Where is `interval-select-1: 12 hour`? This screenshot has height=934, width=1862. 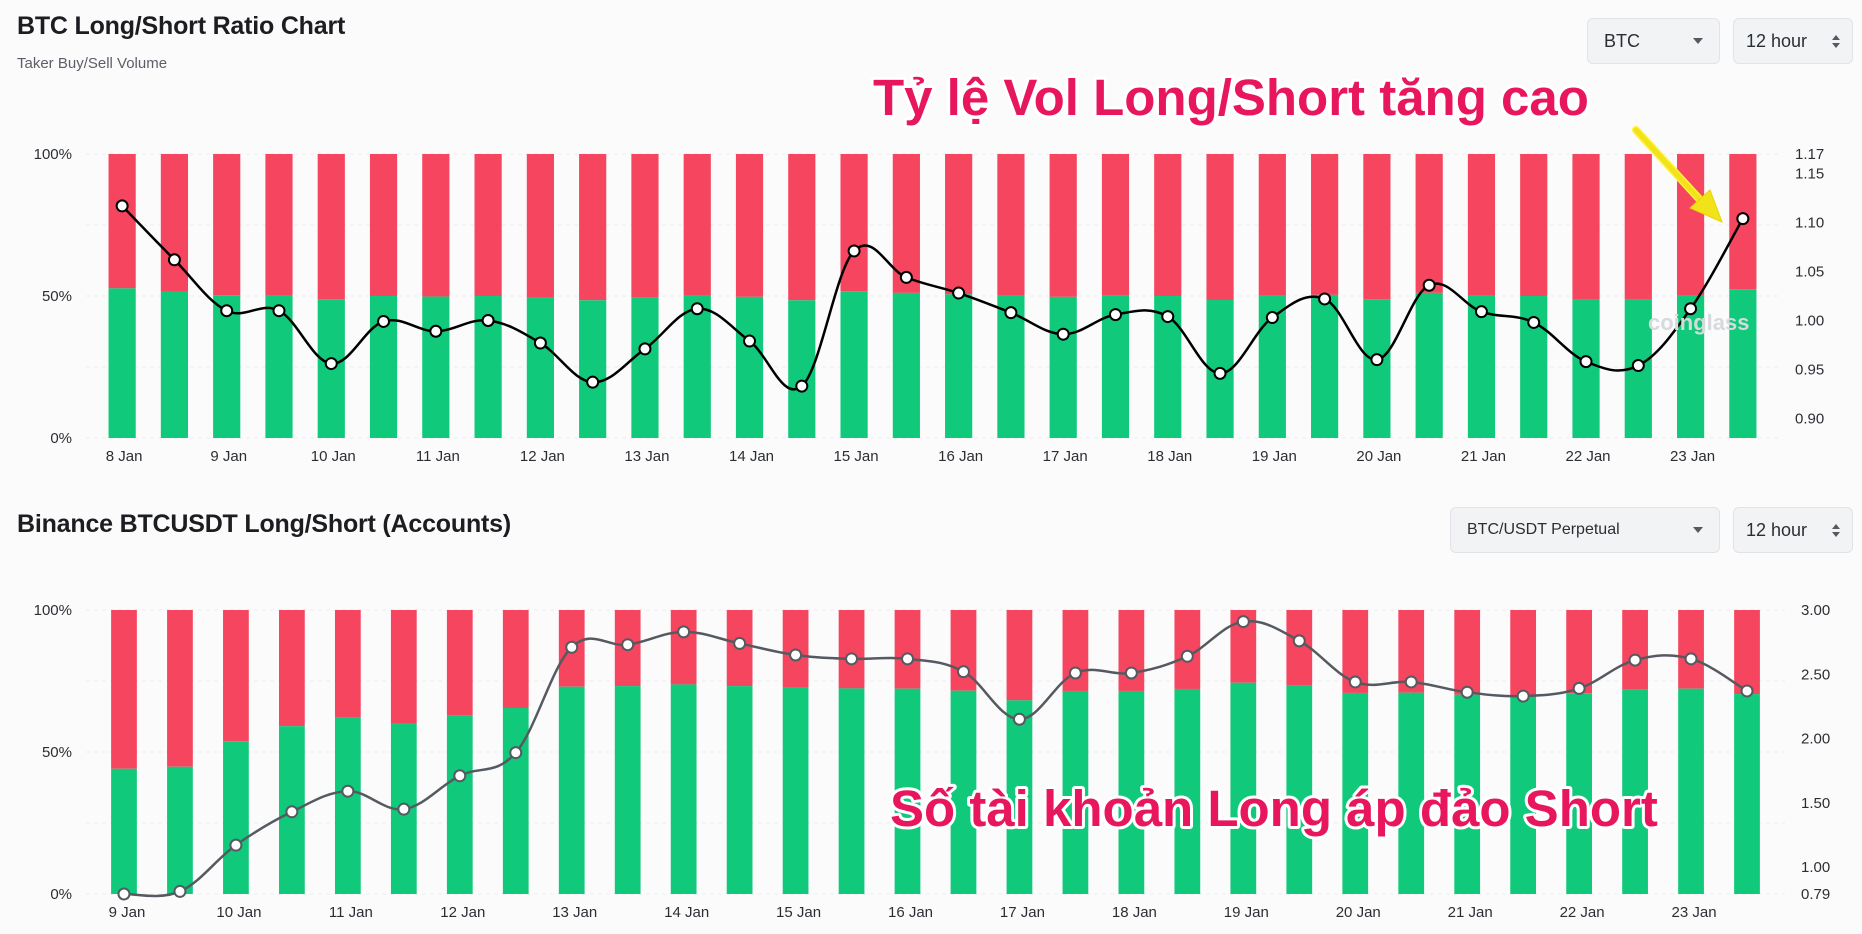
interval-select-1: 12 hour is located at coordinates (1793, 41).